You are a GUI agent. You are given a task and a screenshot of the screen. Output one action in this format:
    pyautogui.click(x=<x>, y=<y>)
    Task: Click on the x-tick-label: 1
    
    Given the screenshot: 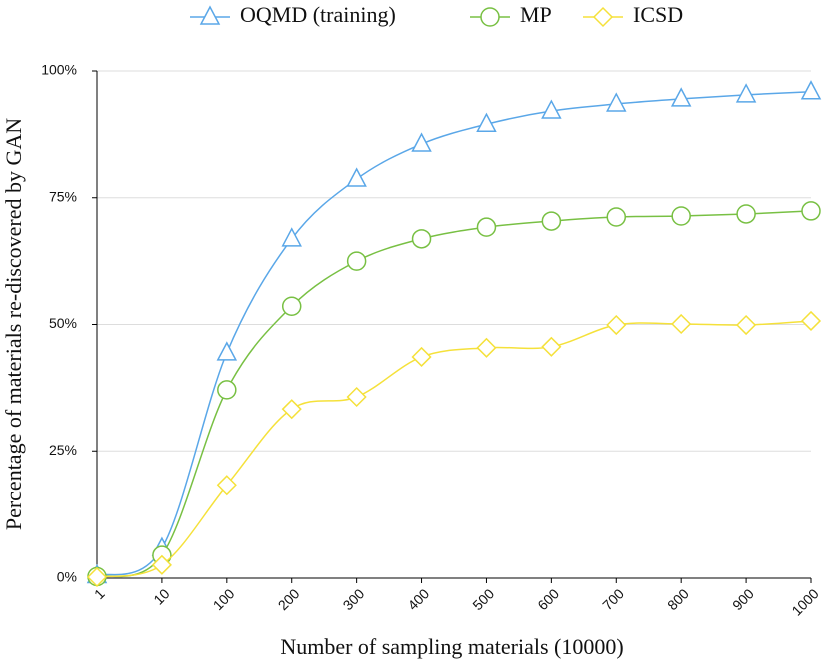 What is the action you would take?
    pyautogui.click(x=99, y=593)
    